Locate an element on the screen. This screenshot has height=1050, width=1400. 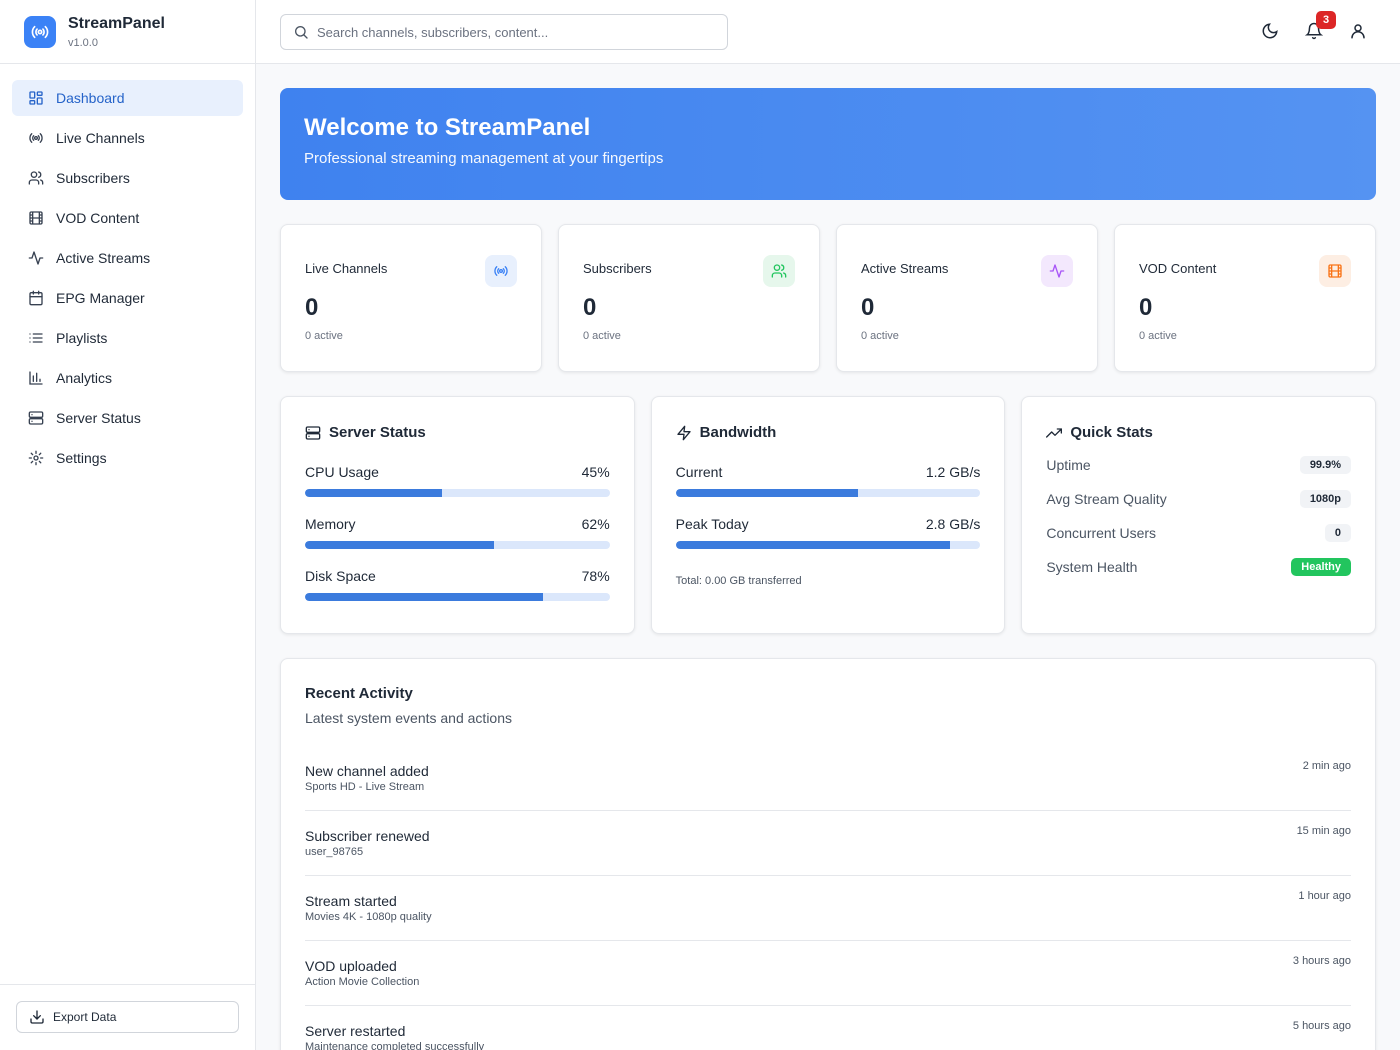
list-icon is located at coordinates (36, 338).